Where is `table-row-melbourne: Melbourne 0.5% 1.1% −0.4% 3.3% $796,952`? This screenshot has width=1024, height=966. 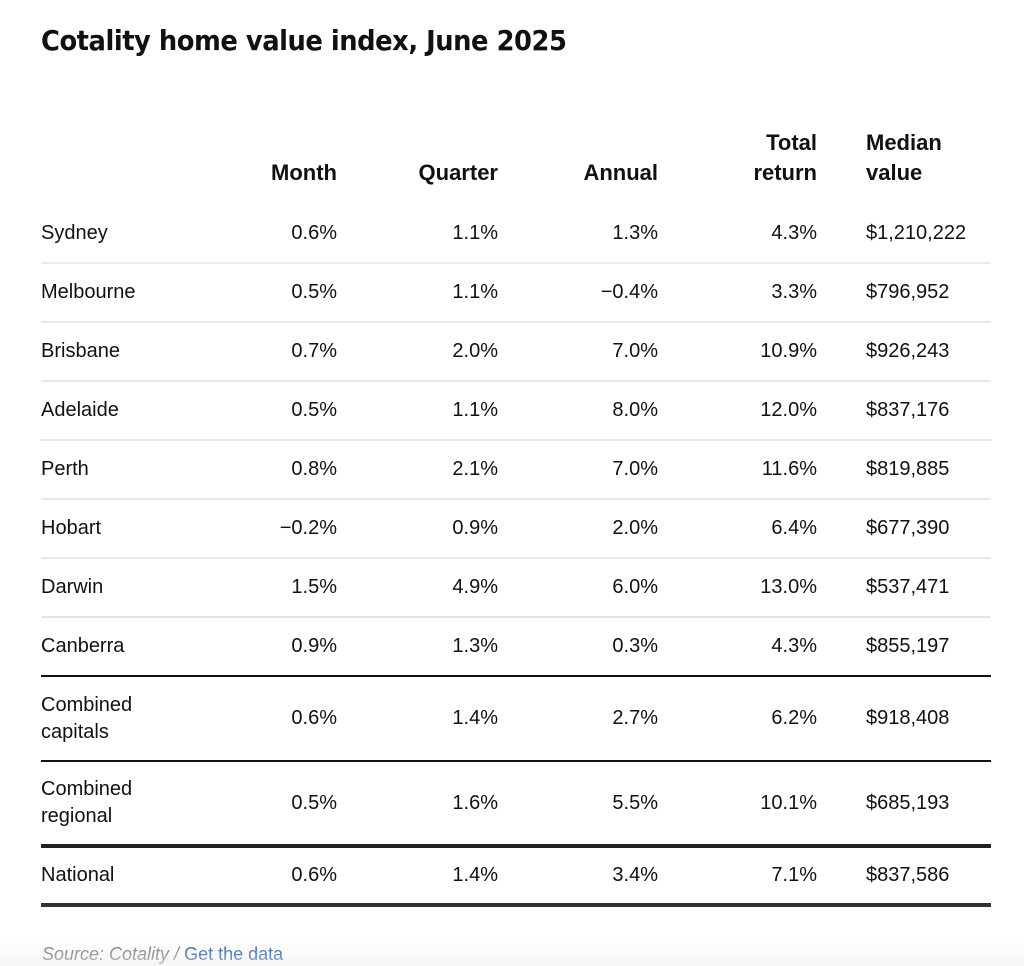
table-row-melbourne: Melbourne 0.5% 1.1% −0.4% 3.3% $796,952 is located at coordinates (516, 293).